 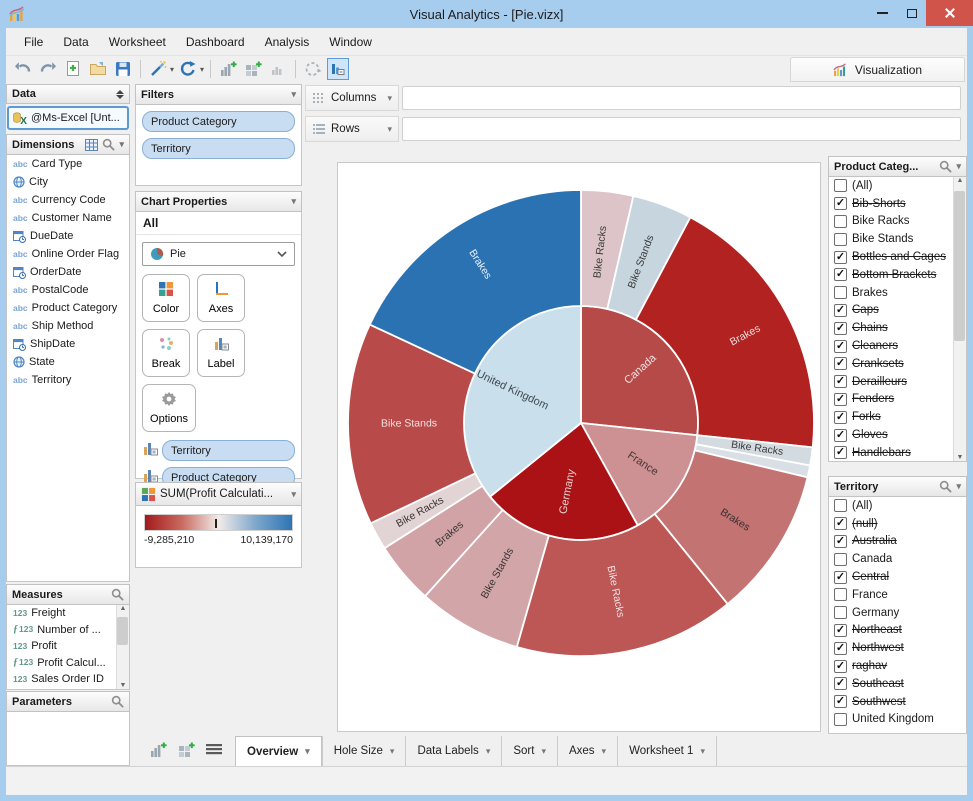 I want to click on rows-shelf-field, so click(x=681, y=129).